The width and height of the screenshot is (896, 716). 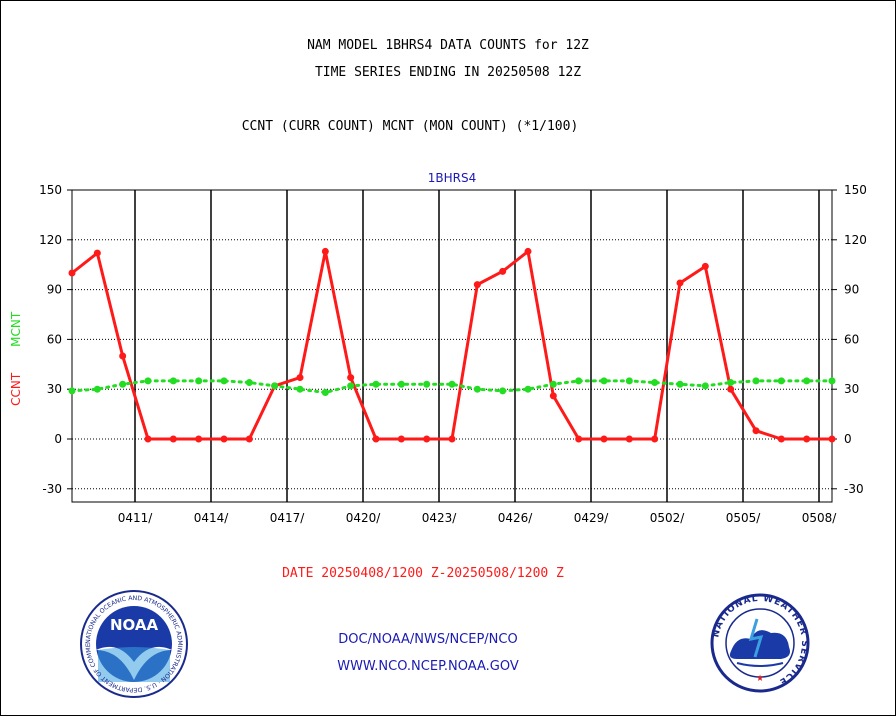 I want to click on x-tick-label: 0423/, so click(x=440, y=518).